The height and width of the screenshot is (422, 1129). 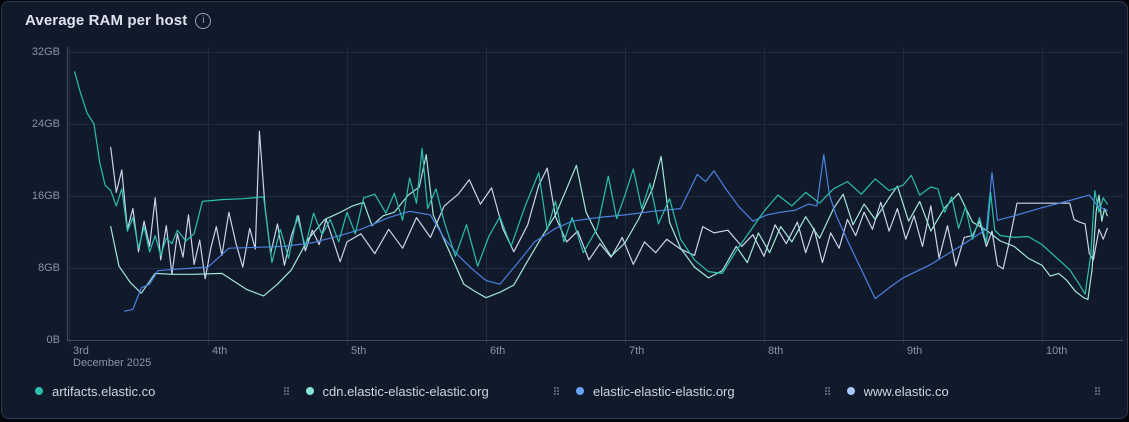 What do you see at coordinates (53, 340) in the screenshot?
I see `y-tick-label: 0B` at bounding box center [53, 340].